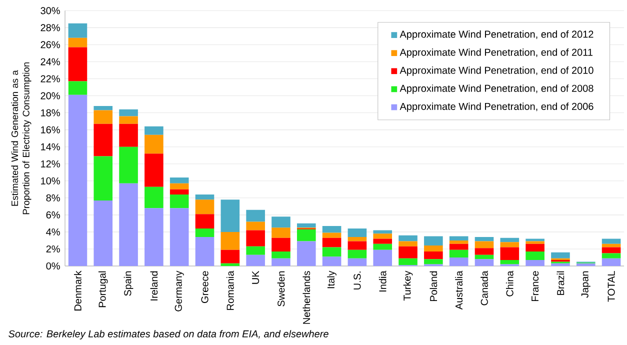 The image size is (627, 345). What do you see at coordinates (53, 198) in the screenshot?
I see `y-tick-label: 8%` at bounding box center [53, 198].